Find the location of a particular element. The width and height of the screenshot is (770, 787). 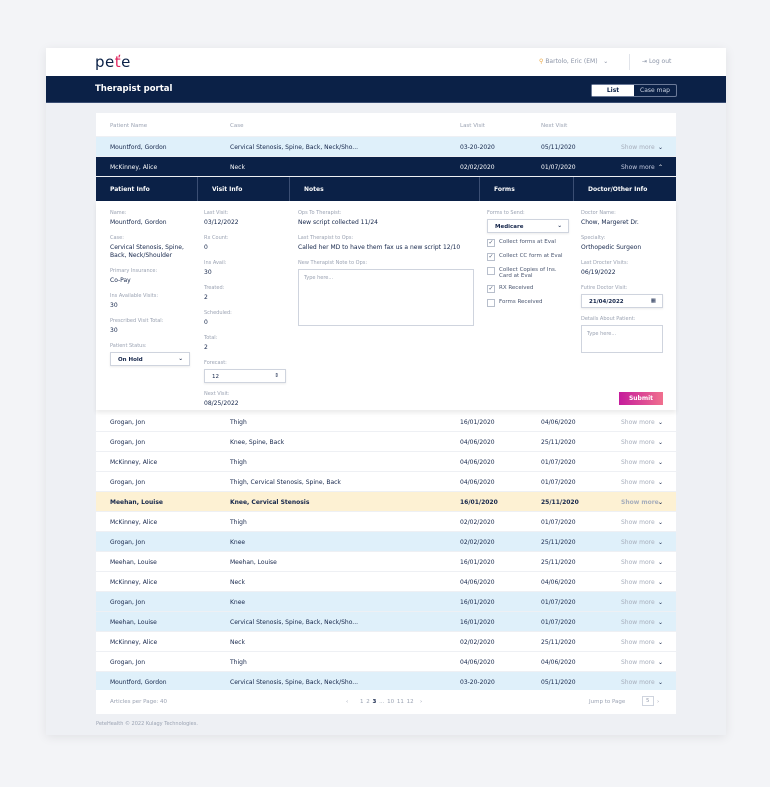

forms-select: Medicare ⌄ is located at coordinates (528, 226).